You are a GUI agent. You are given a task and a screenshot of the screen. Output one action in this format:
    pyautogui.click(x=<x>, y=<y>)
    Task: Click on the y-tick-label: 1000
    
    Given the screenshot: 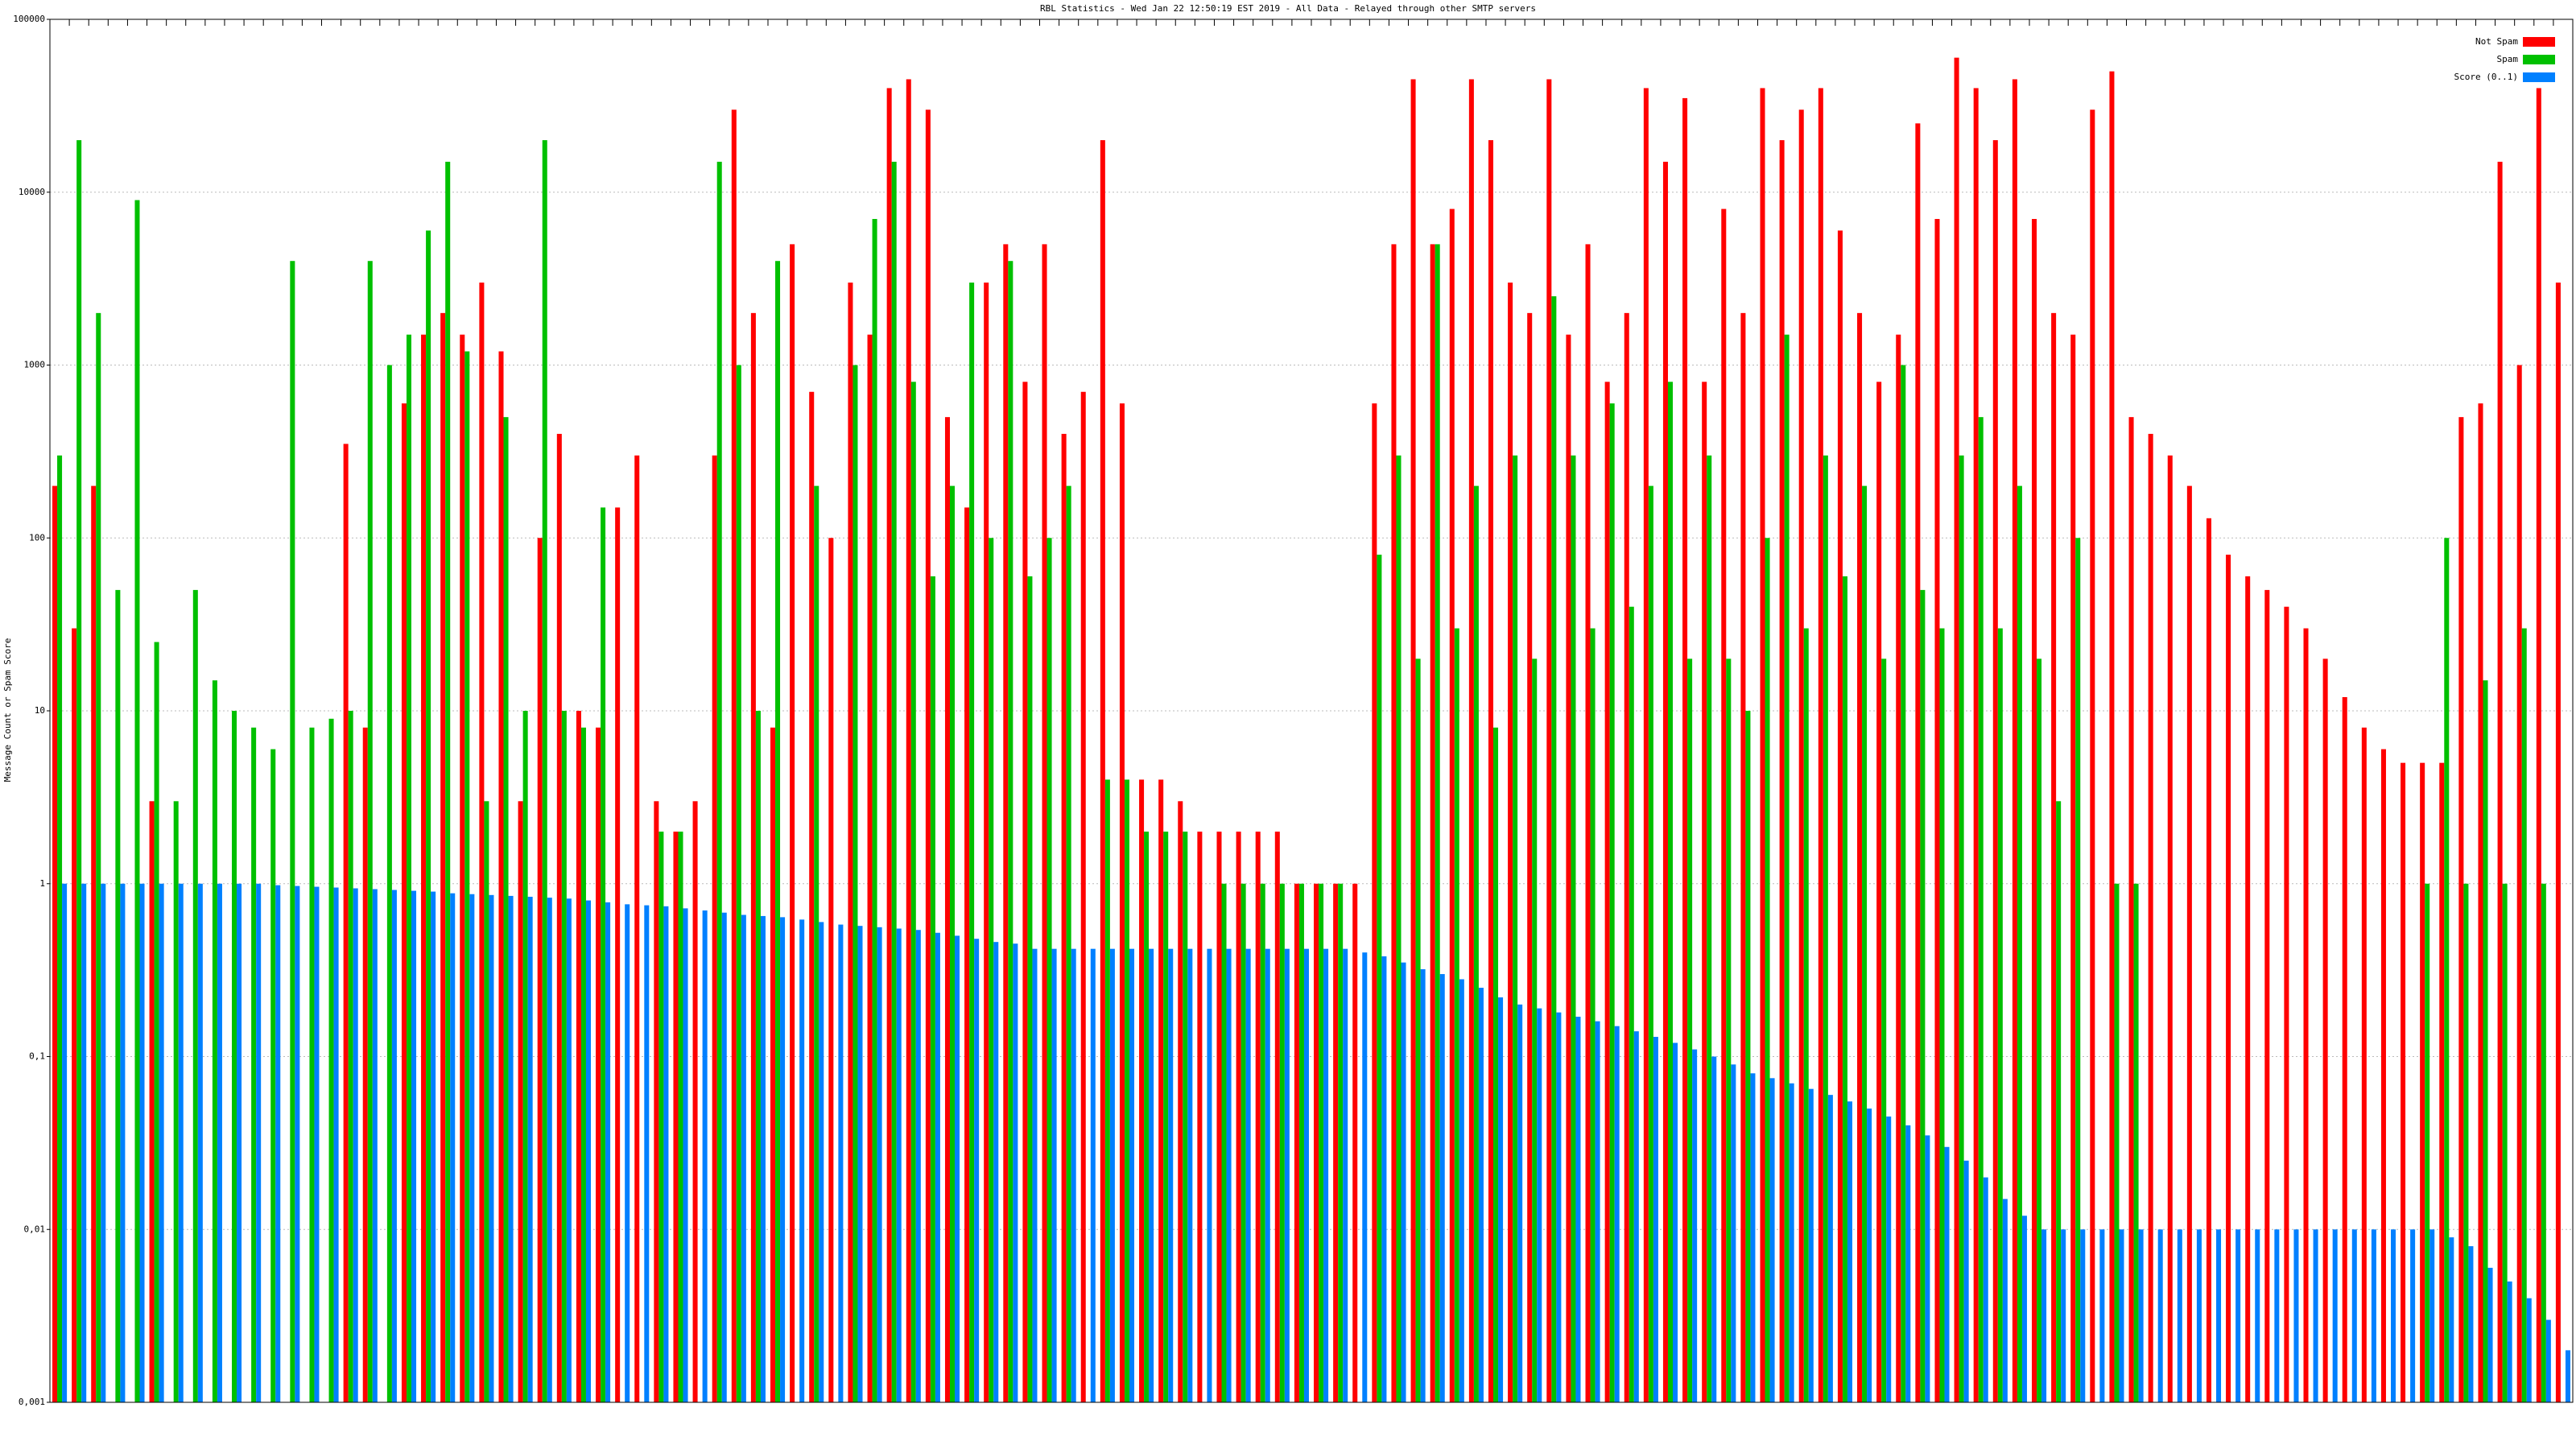 What is the action you would take?
    pyautogui.click(x=35, y=365)
    